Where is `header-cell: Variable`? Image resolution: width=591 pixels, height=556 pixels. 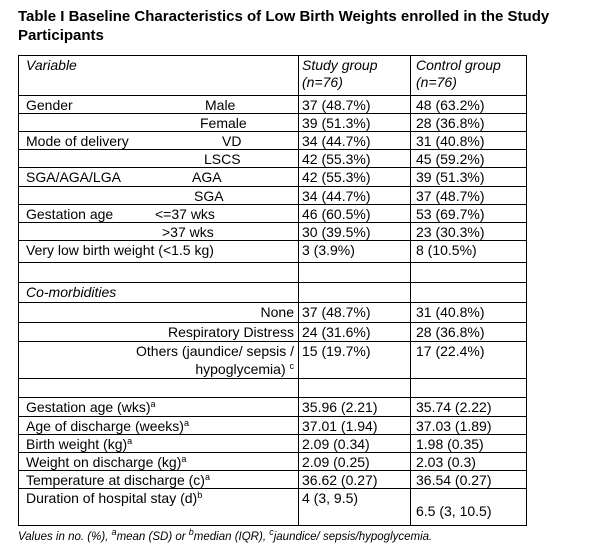
header-cell: Variable is located at coordinates (51, 65).